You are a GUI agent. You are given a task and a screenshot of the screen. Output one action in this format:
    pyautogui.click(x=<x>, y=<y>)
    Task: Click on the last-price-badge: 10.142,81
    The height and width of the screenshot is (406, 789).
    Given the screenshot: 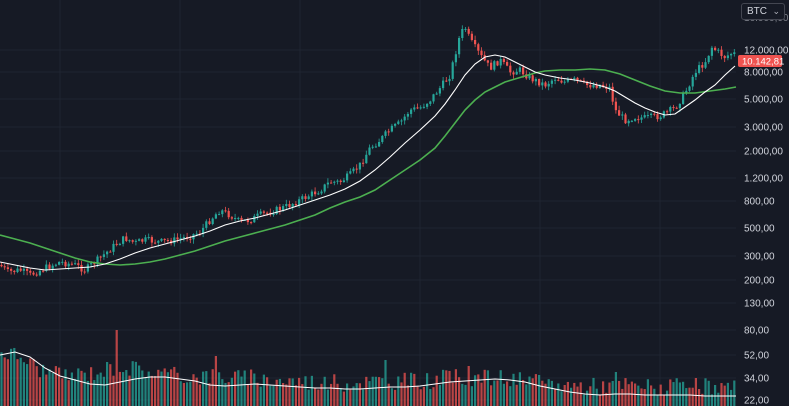 What is the action you would take?
    pyautogui.click(x=761, y=61)
    